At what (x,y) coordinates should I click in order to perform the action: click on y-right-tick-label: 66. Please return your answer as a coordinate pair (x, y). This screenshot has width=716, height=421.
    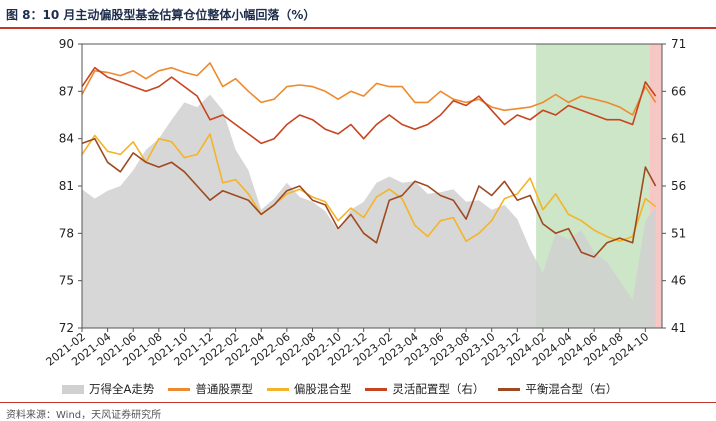
    Looking at the image, I should click on (678, 91).